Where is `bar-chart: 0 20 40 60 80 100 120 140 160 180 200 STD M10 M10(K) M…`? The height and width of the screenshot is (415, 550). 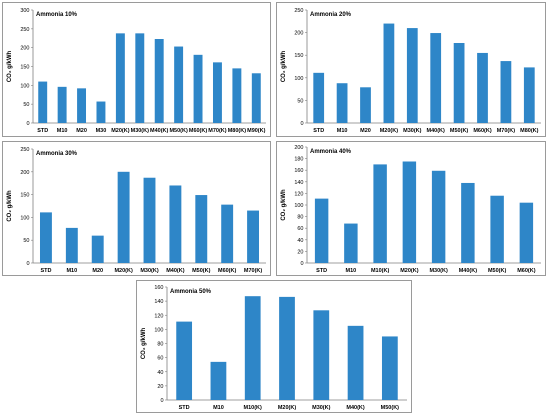
bar-chart: 0 20 40 60 80 100 120 140 160 180 200 STD M10 M10(K) M… is located at coordinates (411, 209).